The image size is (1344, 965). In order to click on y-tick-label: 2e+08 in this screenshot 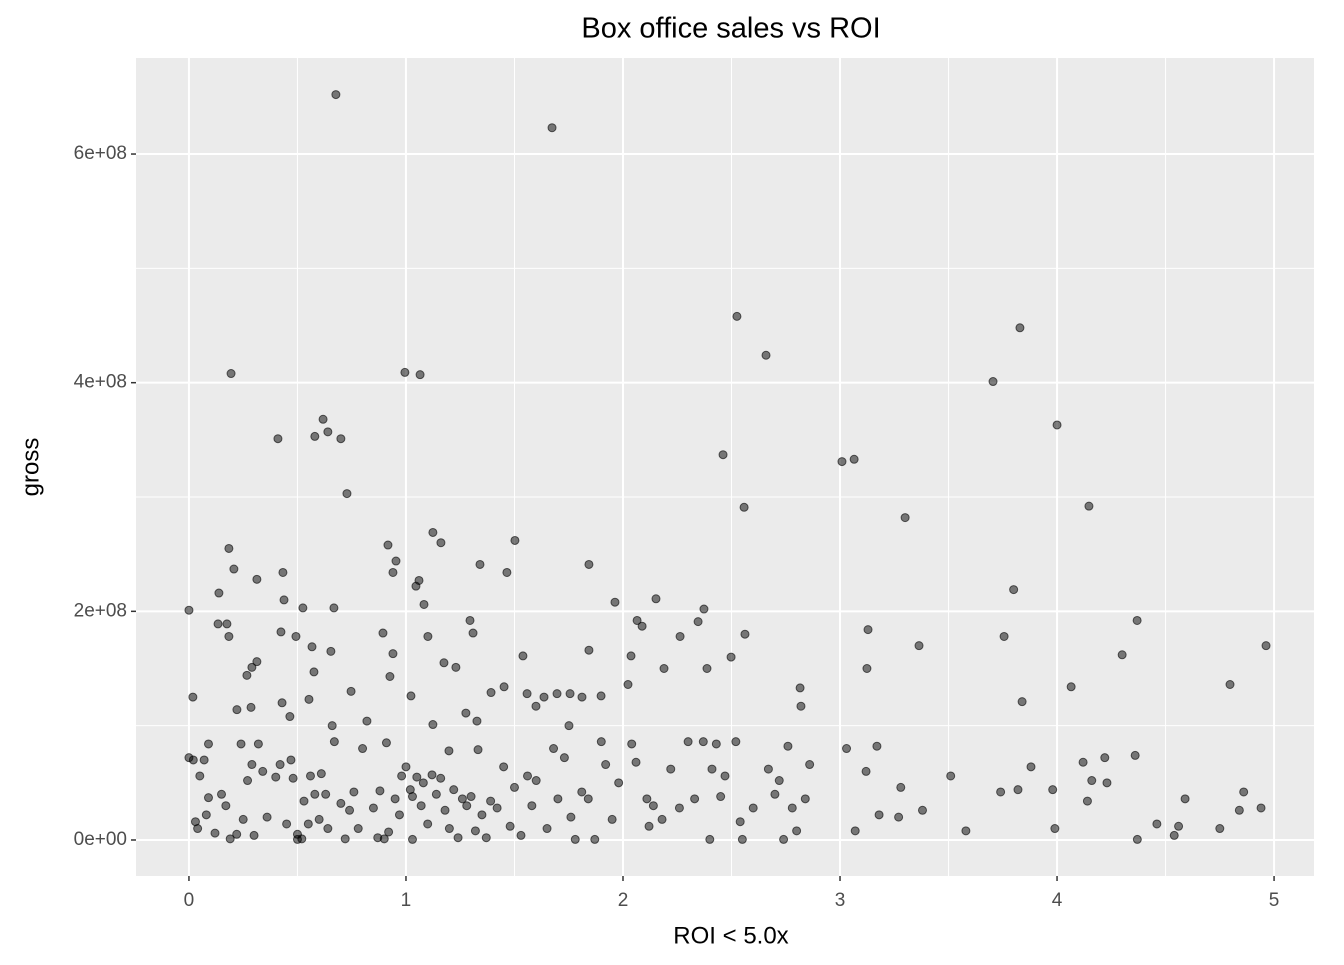, I will do `click(100, 610)`.